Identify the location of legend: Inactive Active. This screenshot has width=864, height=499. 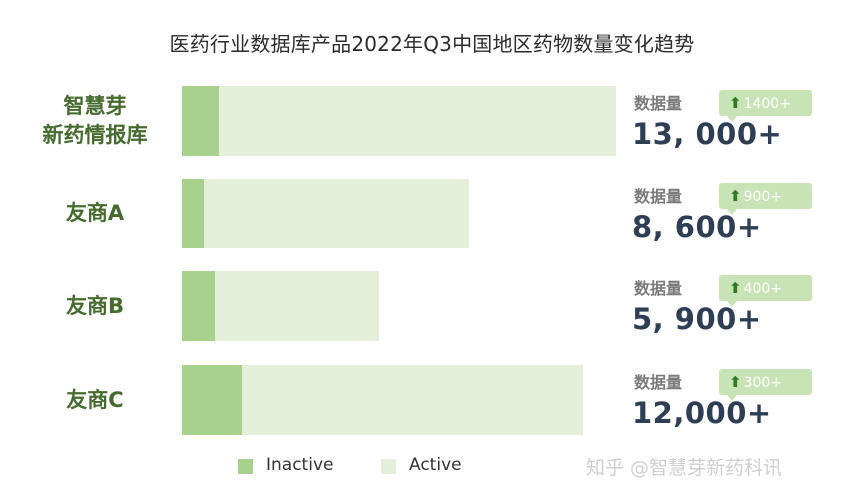
(432, 467).